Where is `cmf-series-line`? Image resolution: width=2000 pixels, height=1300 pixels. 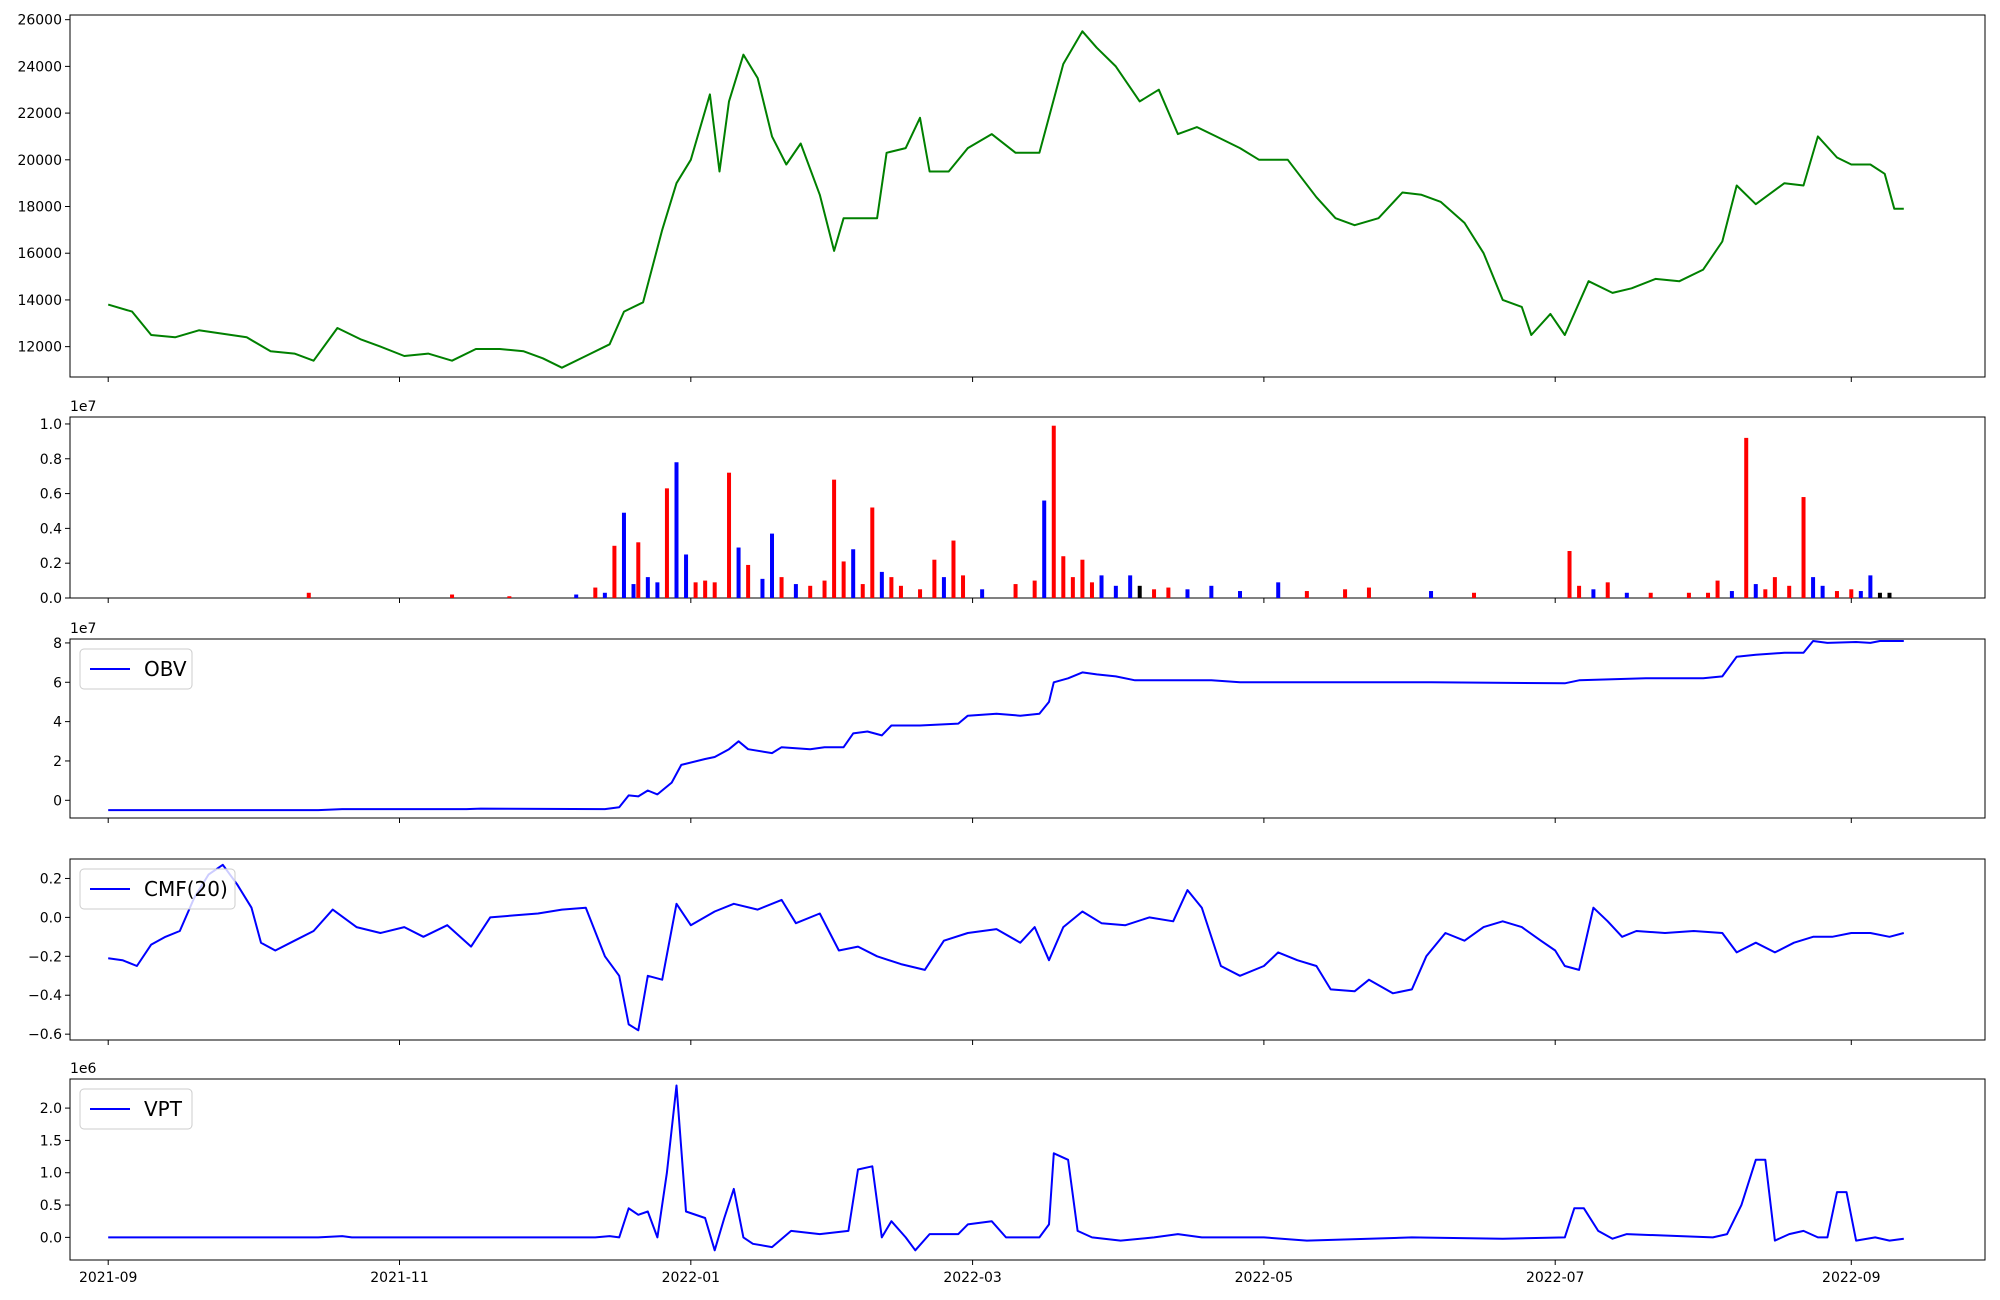
cmf-series-line is located at coordinates (1006, 947).